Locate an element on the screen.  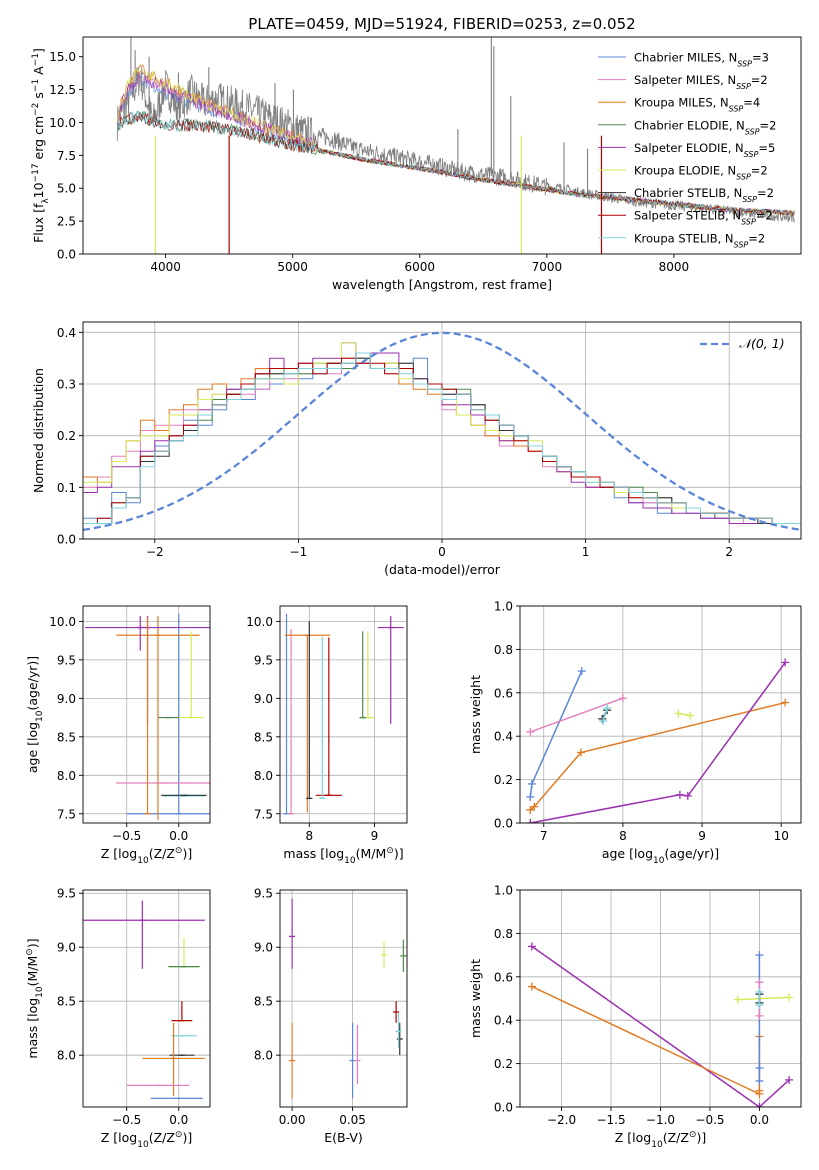
mass-age-point-kroupa-stelib is located at coordinates (322, 718).